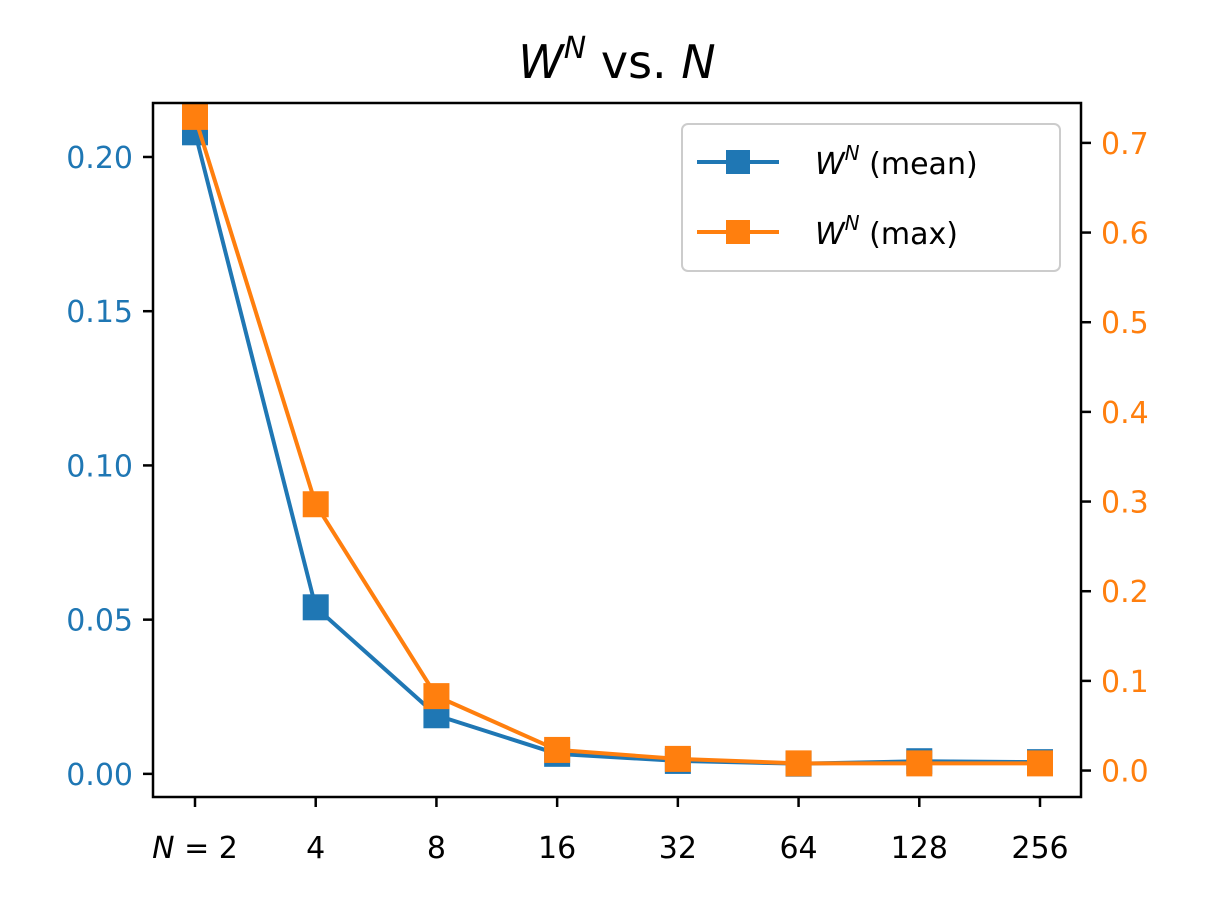  I want to click on y-right-tick-label-0.1: 0.1, so click(1125, 682).